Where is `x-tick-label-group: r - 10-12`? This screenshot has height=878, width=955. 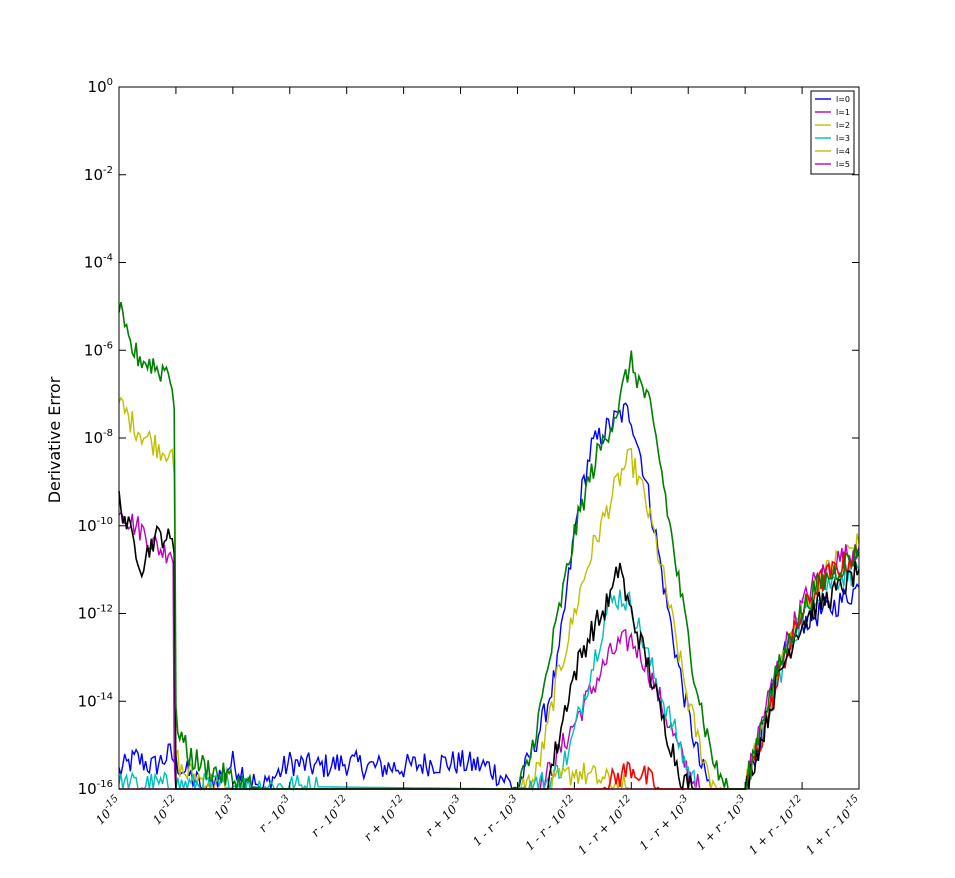 x-tick-label-group: r - 10-12 is located at coordinates (329, 816).